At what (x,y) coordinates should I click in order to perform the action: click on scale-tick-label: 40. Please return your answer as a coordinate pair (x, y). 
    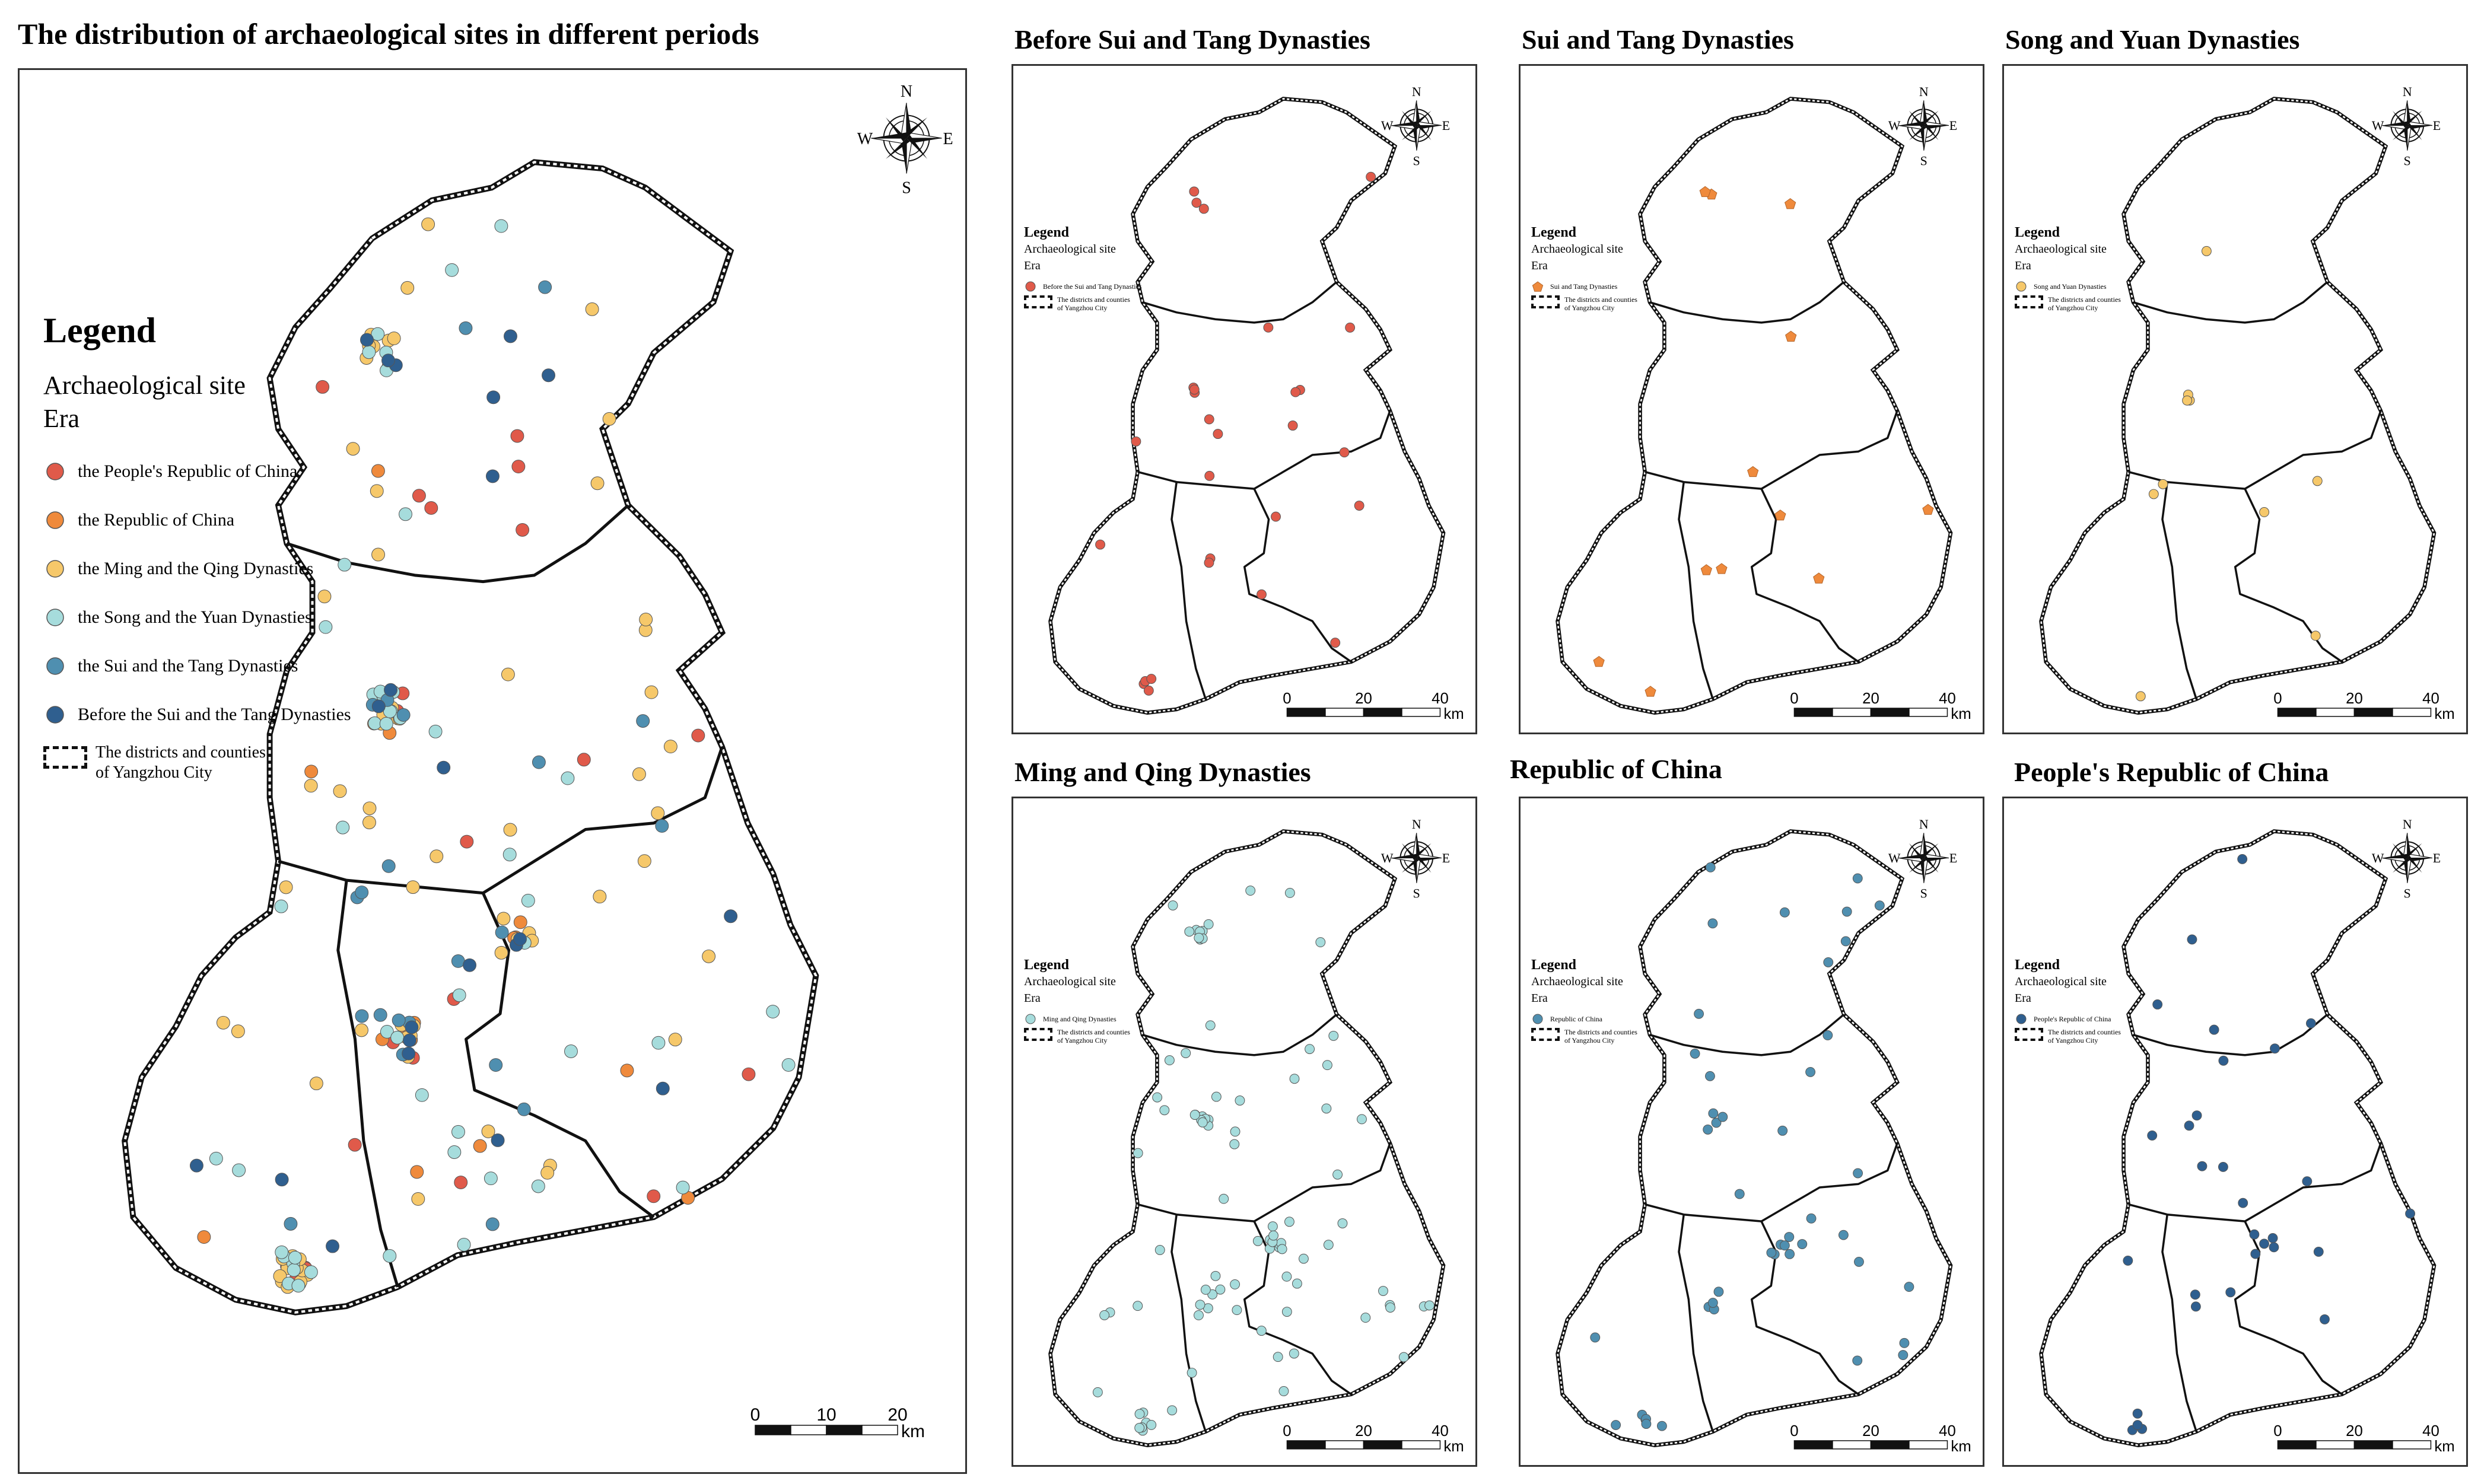
    Looking at the image, I should click on (1947, 1432).